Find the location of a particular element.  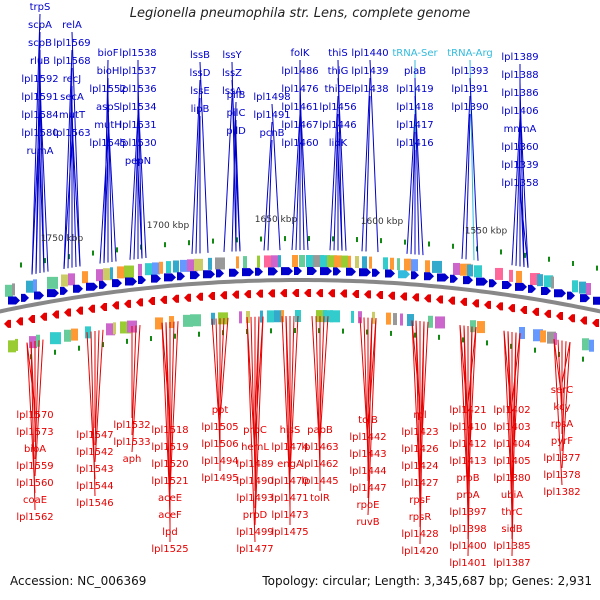

reverse-gene-label: lpl1475 is located at coordinates (289, 532).